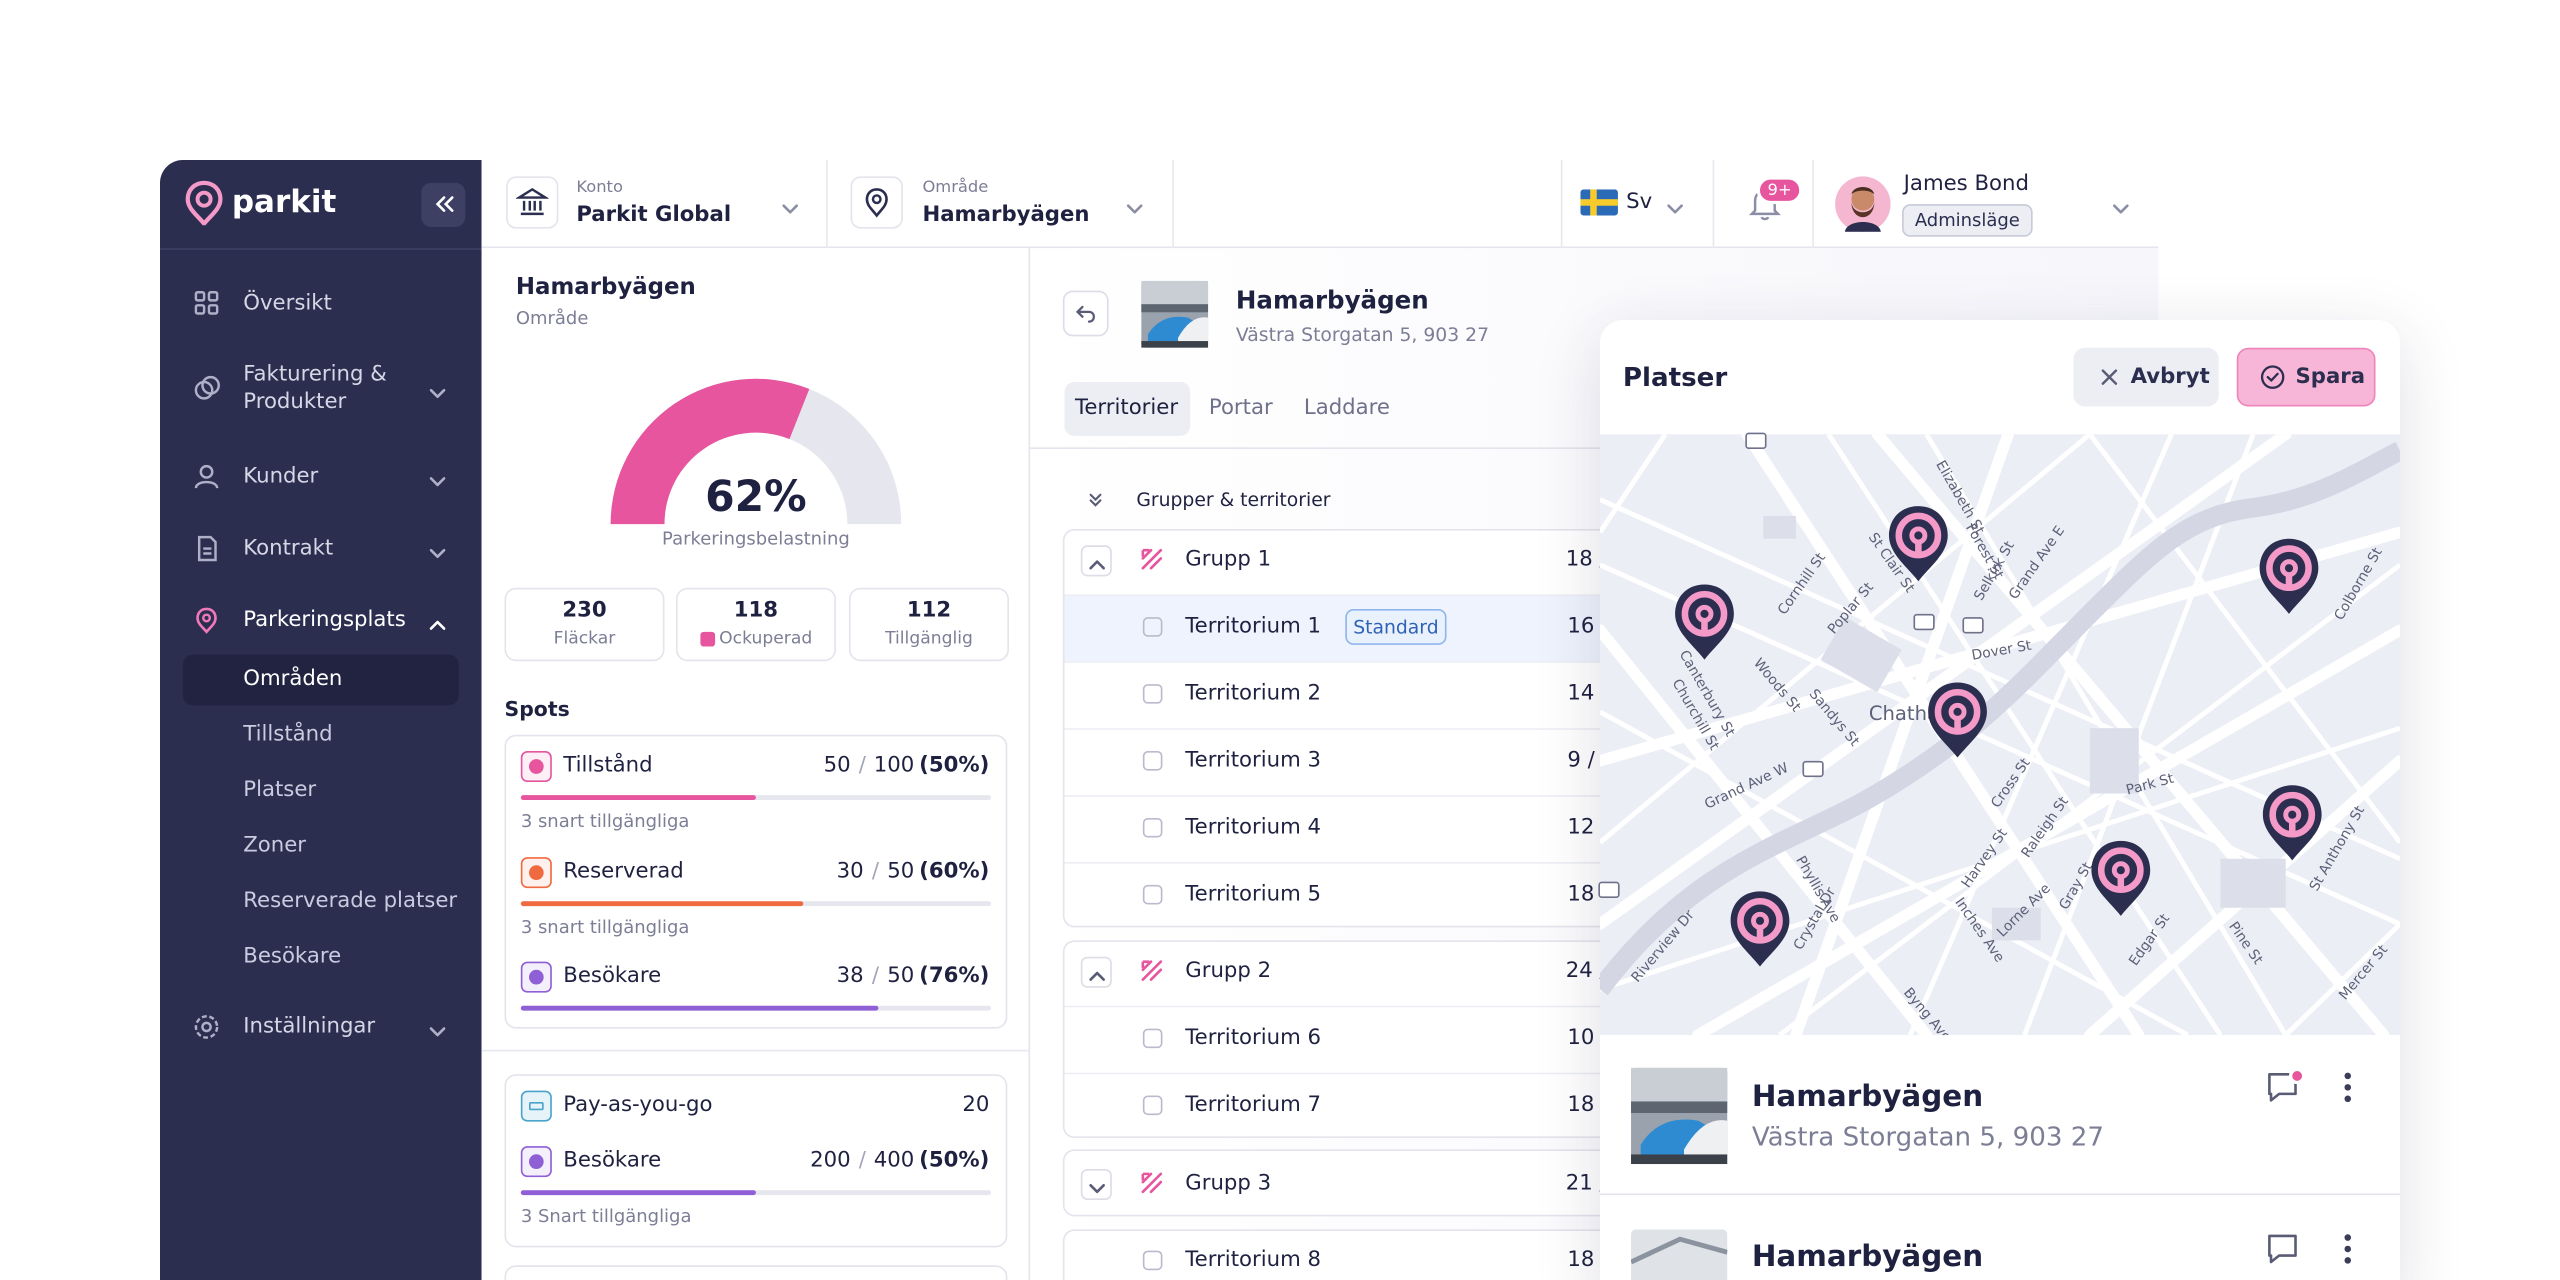  What do you see at coordinates (536, 977) in the screenshot?
I see `spot-icon` at bounding box center [536, 977].